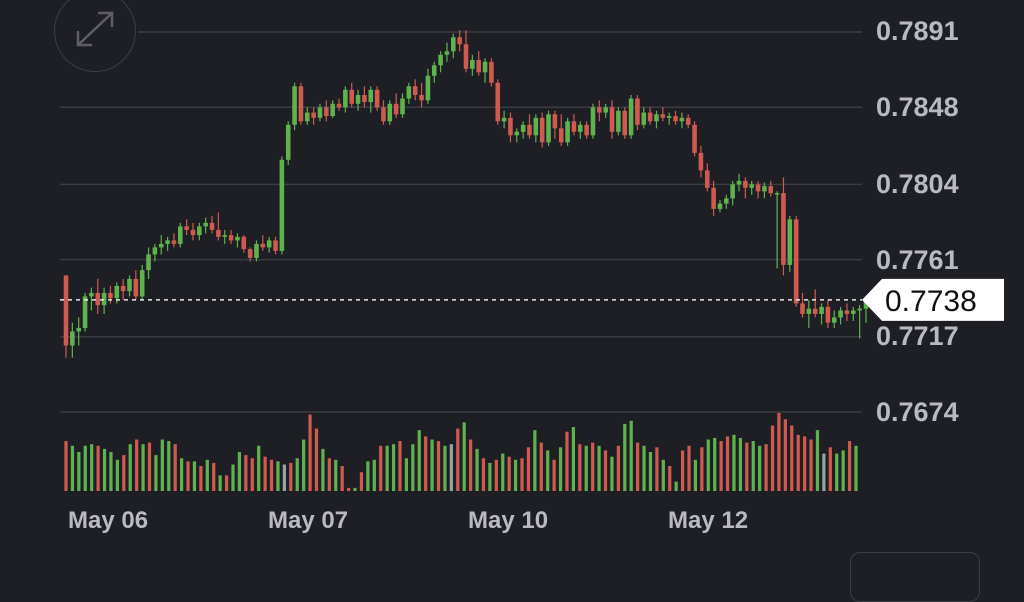 This screenshot has height=602, width=1024. Describe the element at coordinates (931, 301) in the screenshot. I see `current-price-label: 0.7738` at that location.